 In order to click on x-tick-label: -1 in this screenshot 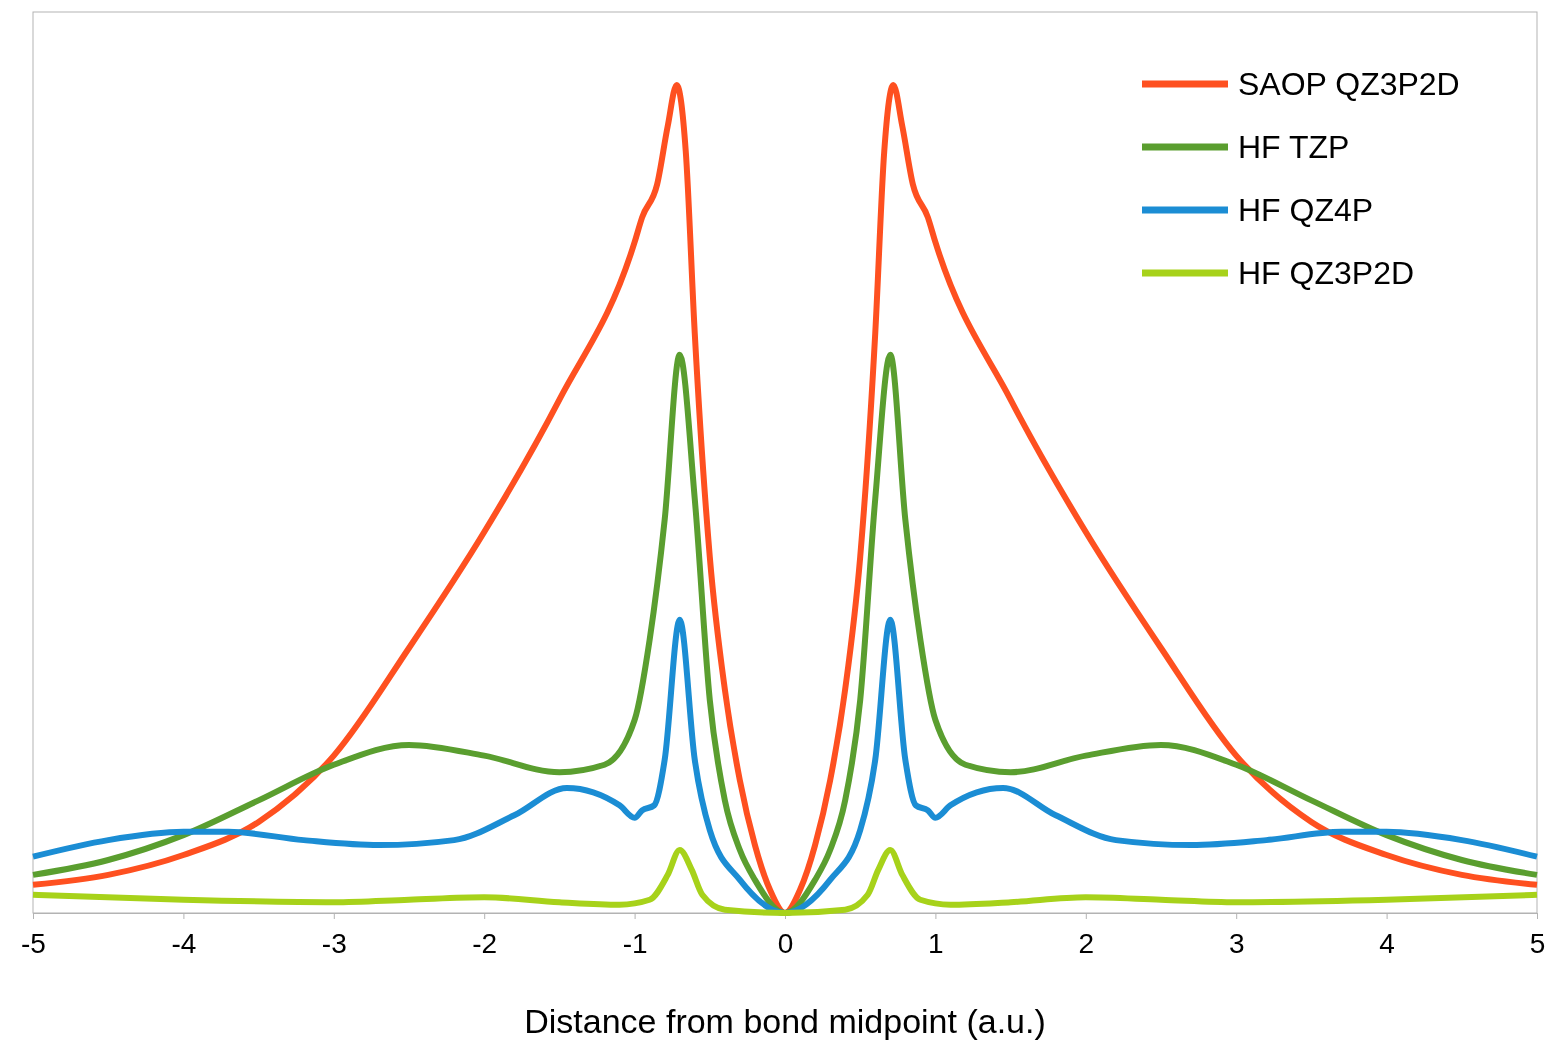, I will do `click(635, 943)`.